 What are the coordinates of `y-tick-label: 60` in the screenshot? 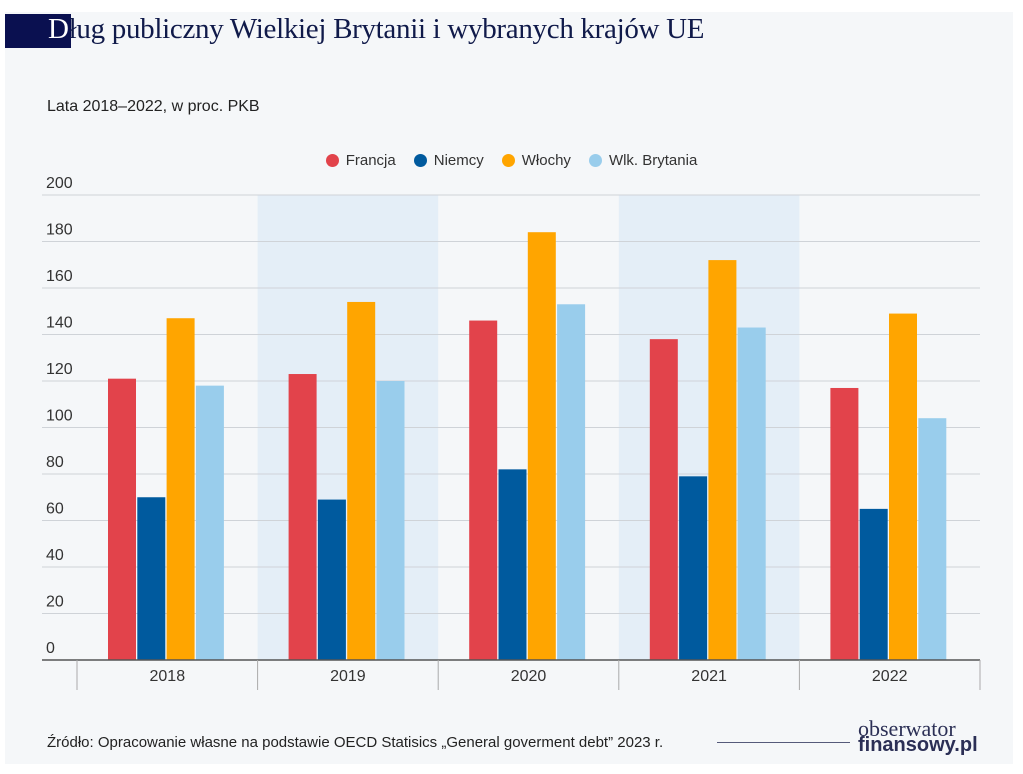 It's located at (55, 509).